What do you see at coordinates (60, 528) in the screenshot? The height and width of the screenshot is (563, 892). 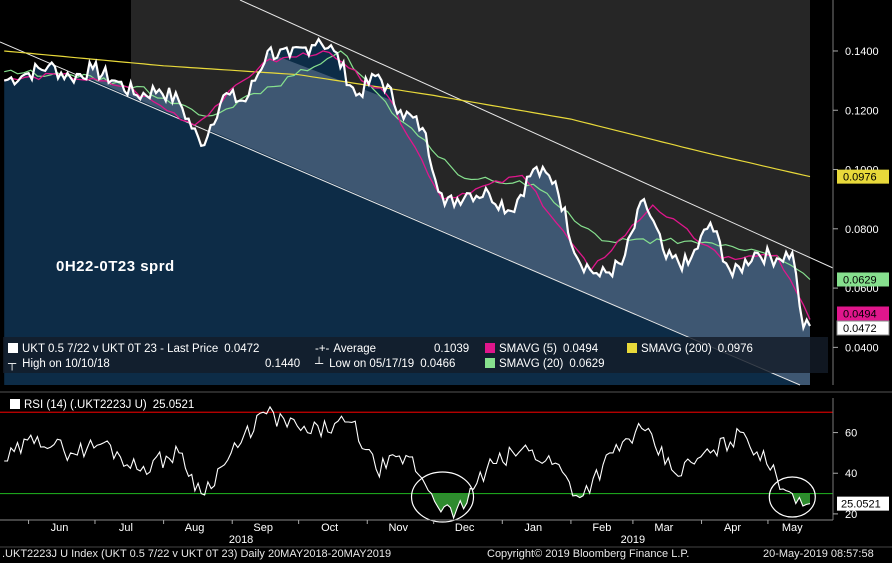 I see `x-tick-label: Jun` at bounding box center [60, 528].